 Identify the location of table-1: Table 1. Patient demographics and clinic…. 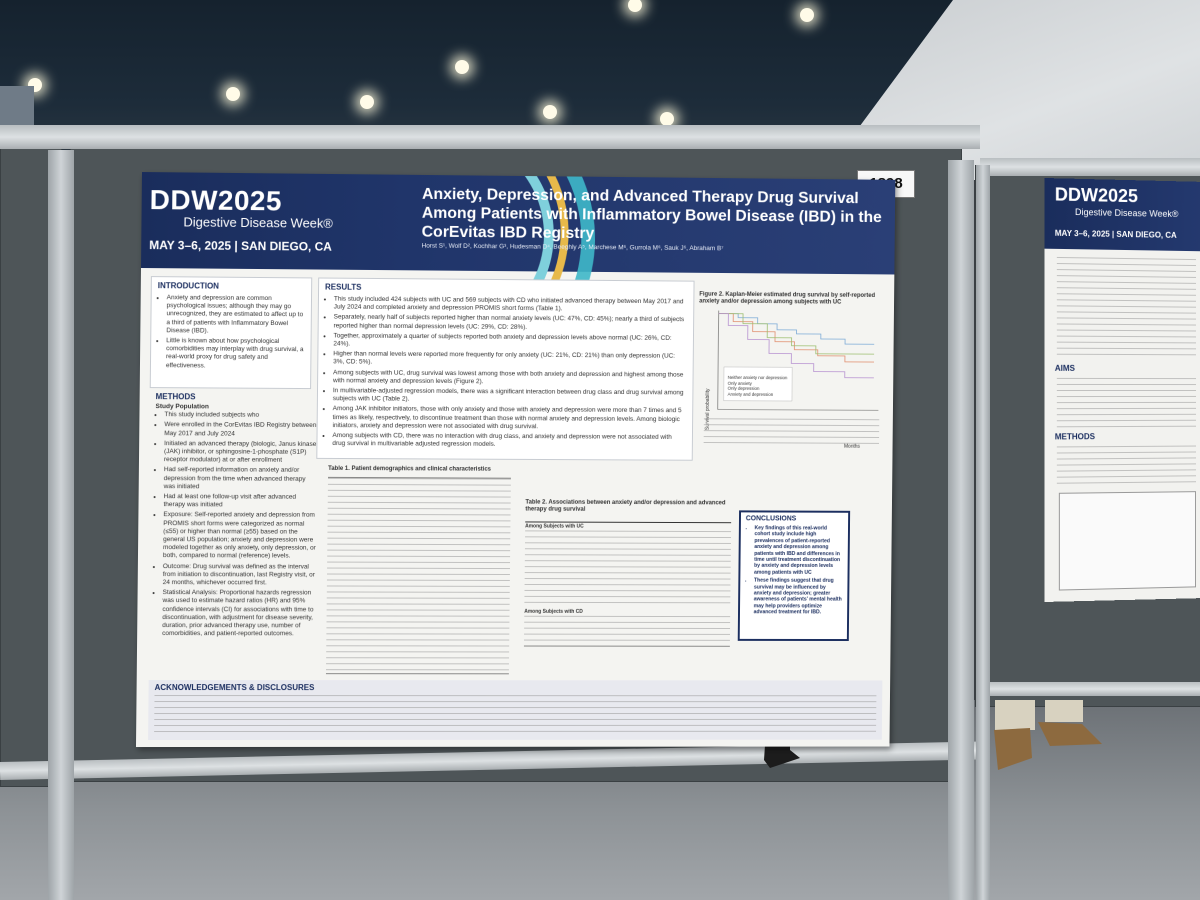
(418, 570).